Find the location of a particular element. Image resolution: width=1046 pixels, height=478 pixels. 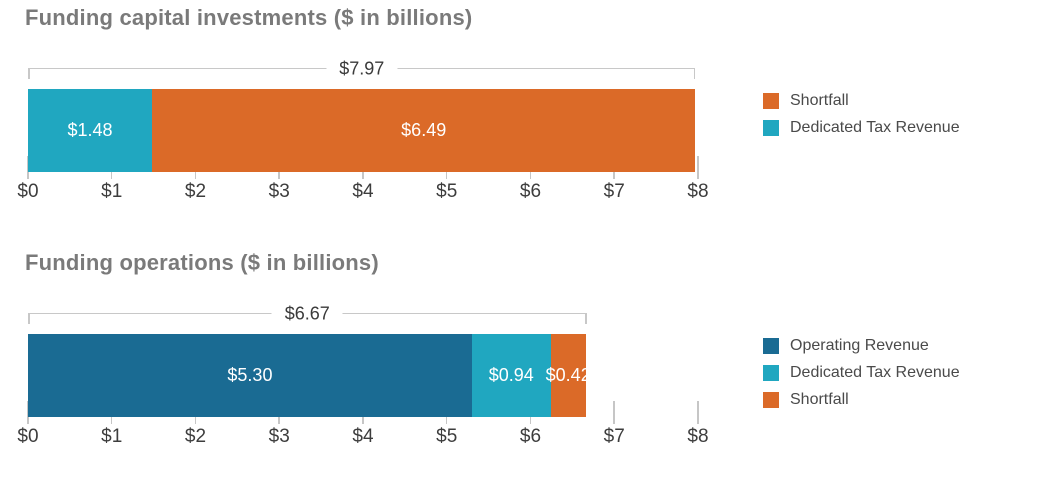

total-value-label: $7.97 is located at coordinates (362, 69).